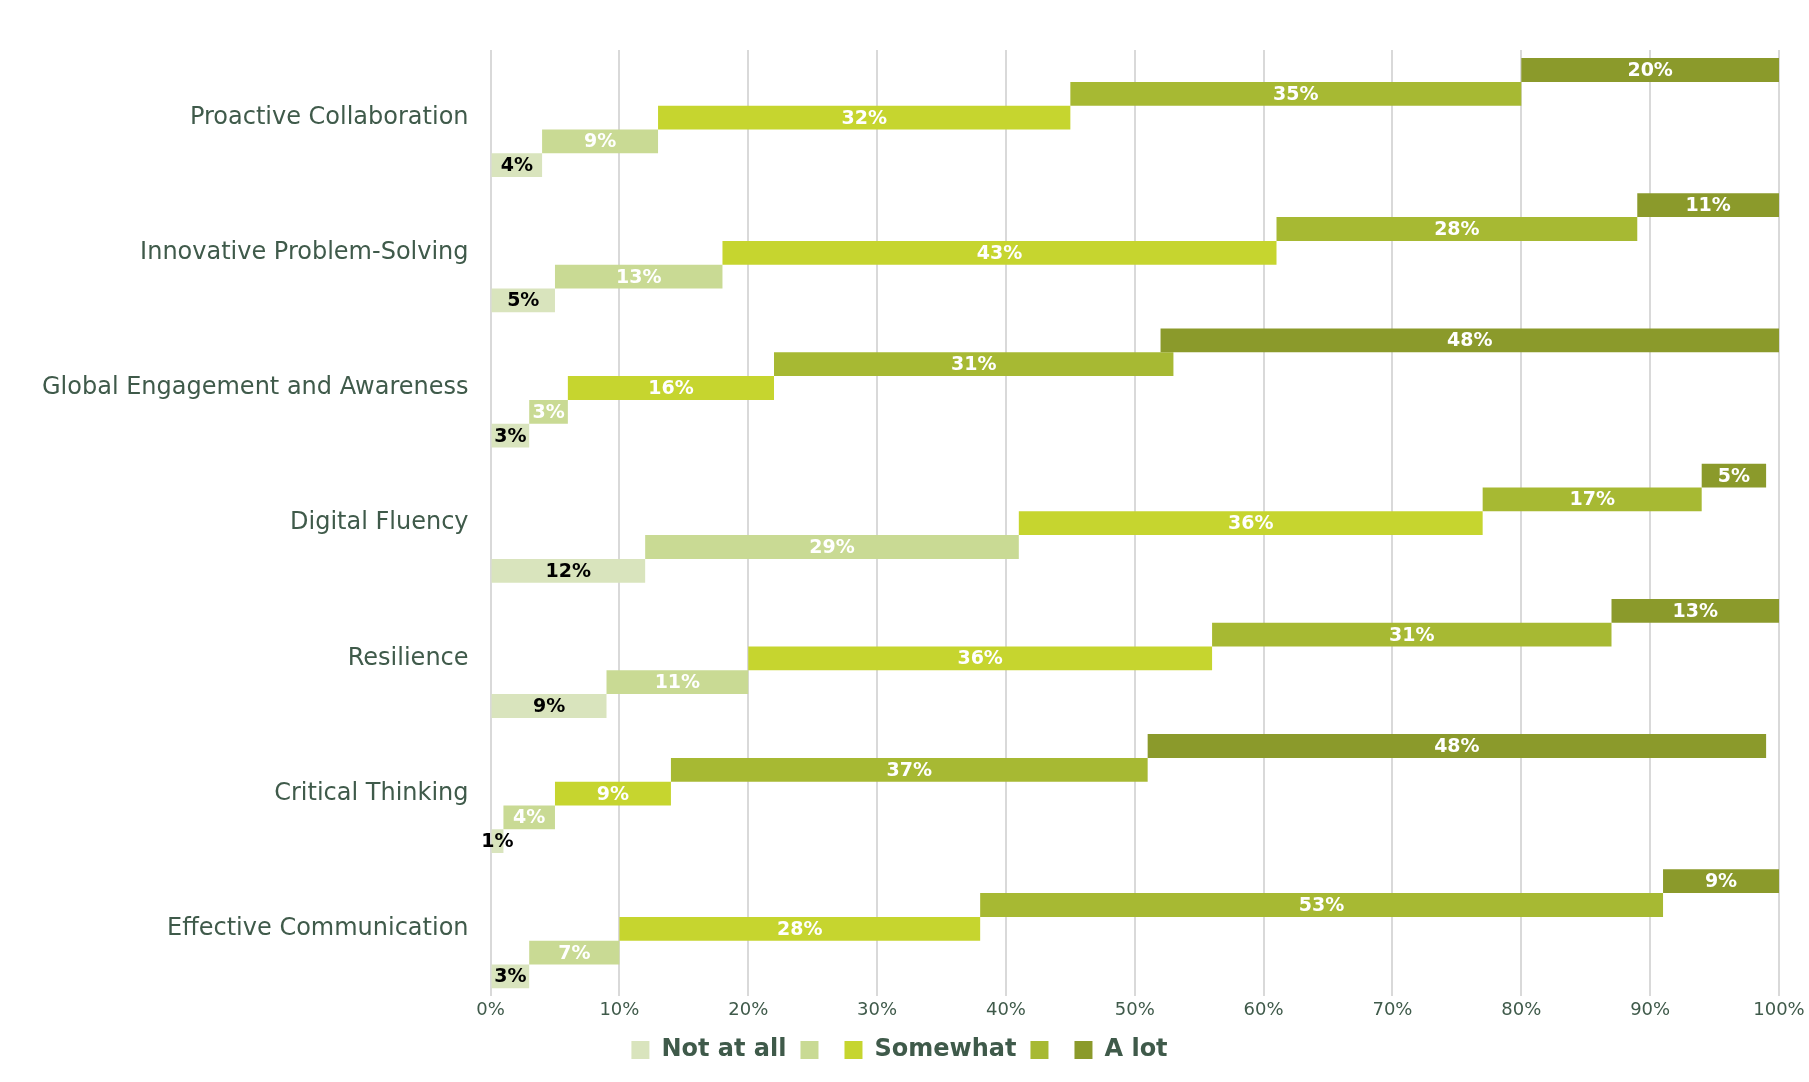 This screenshot has height=1082, width=1809. Describe the element at coordinates (1005, 1008) in the screenshot. I see `x-tick-label: 40%` at that location.